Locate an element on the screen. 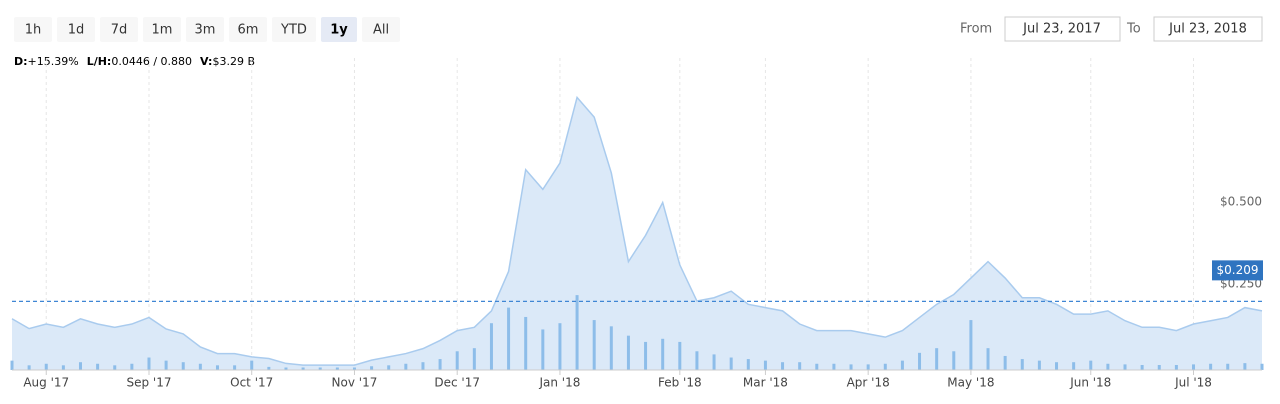  range-button-label: 1m is located at coordinates (162, 30).